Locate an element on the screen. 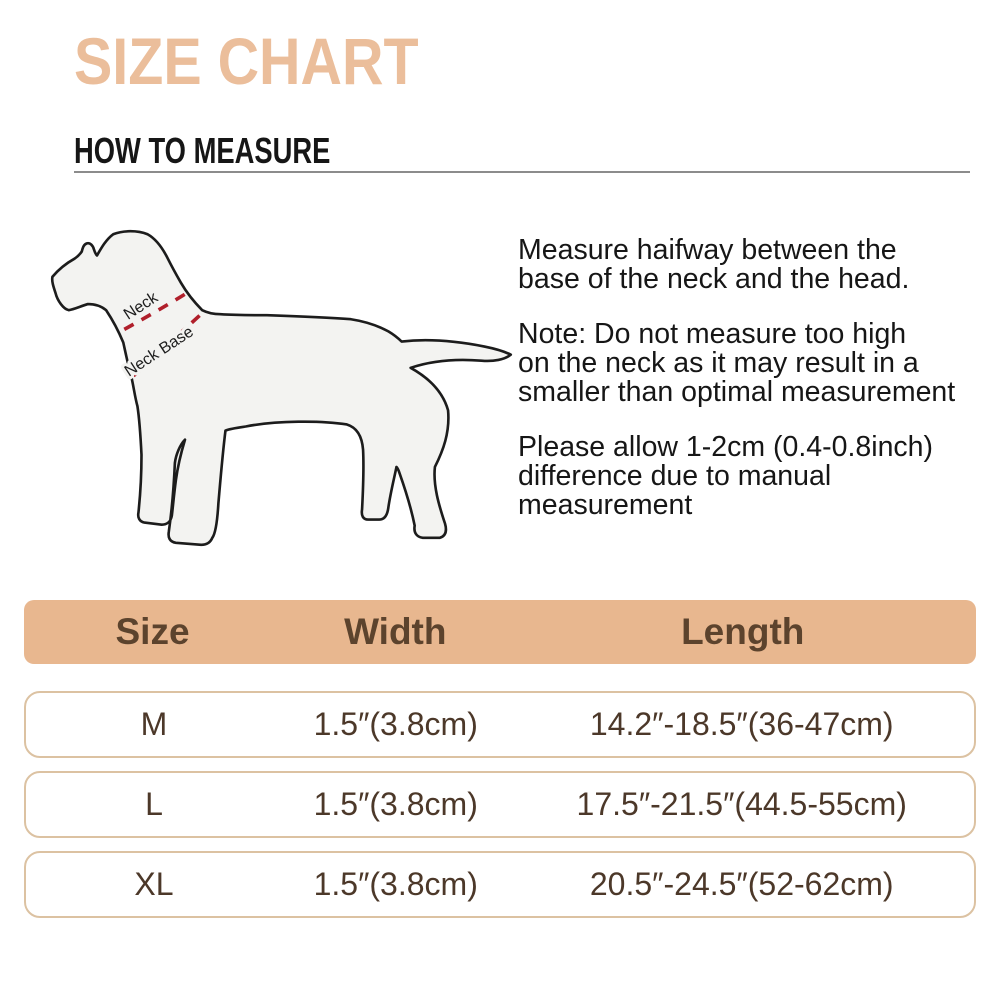 Image resolution: width=1000 pixels, height=1000 pixels. instruction-line: difference due to manual is located at coordinates (675, 476).